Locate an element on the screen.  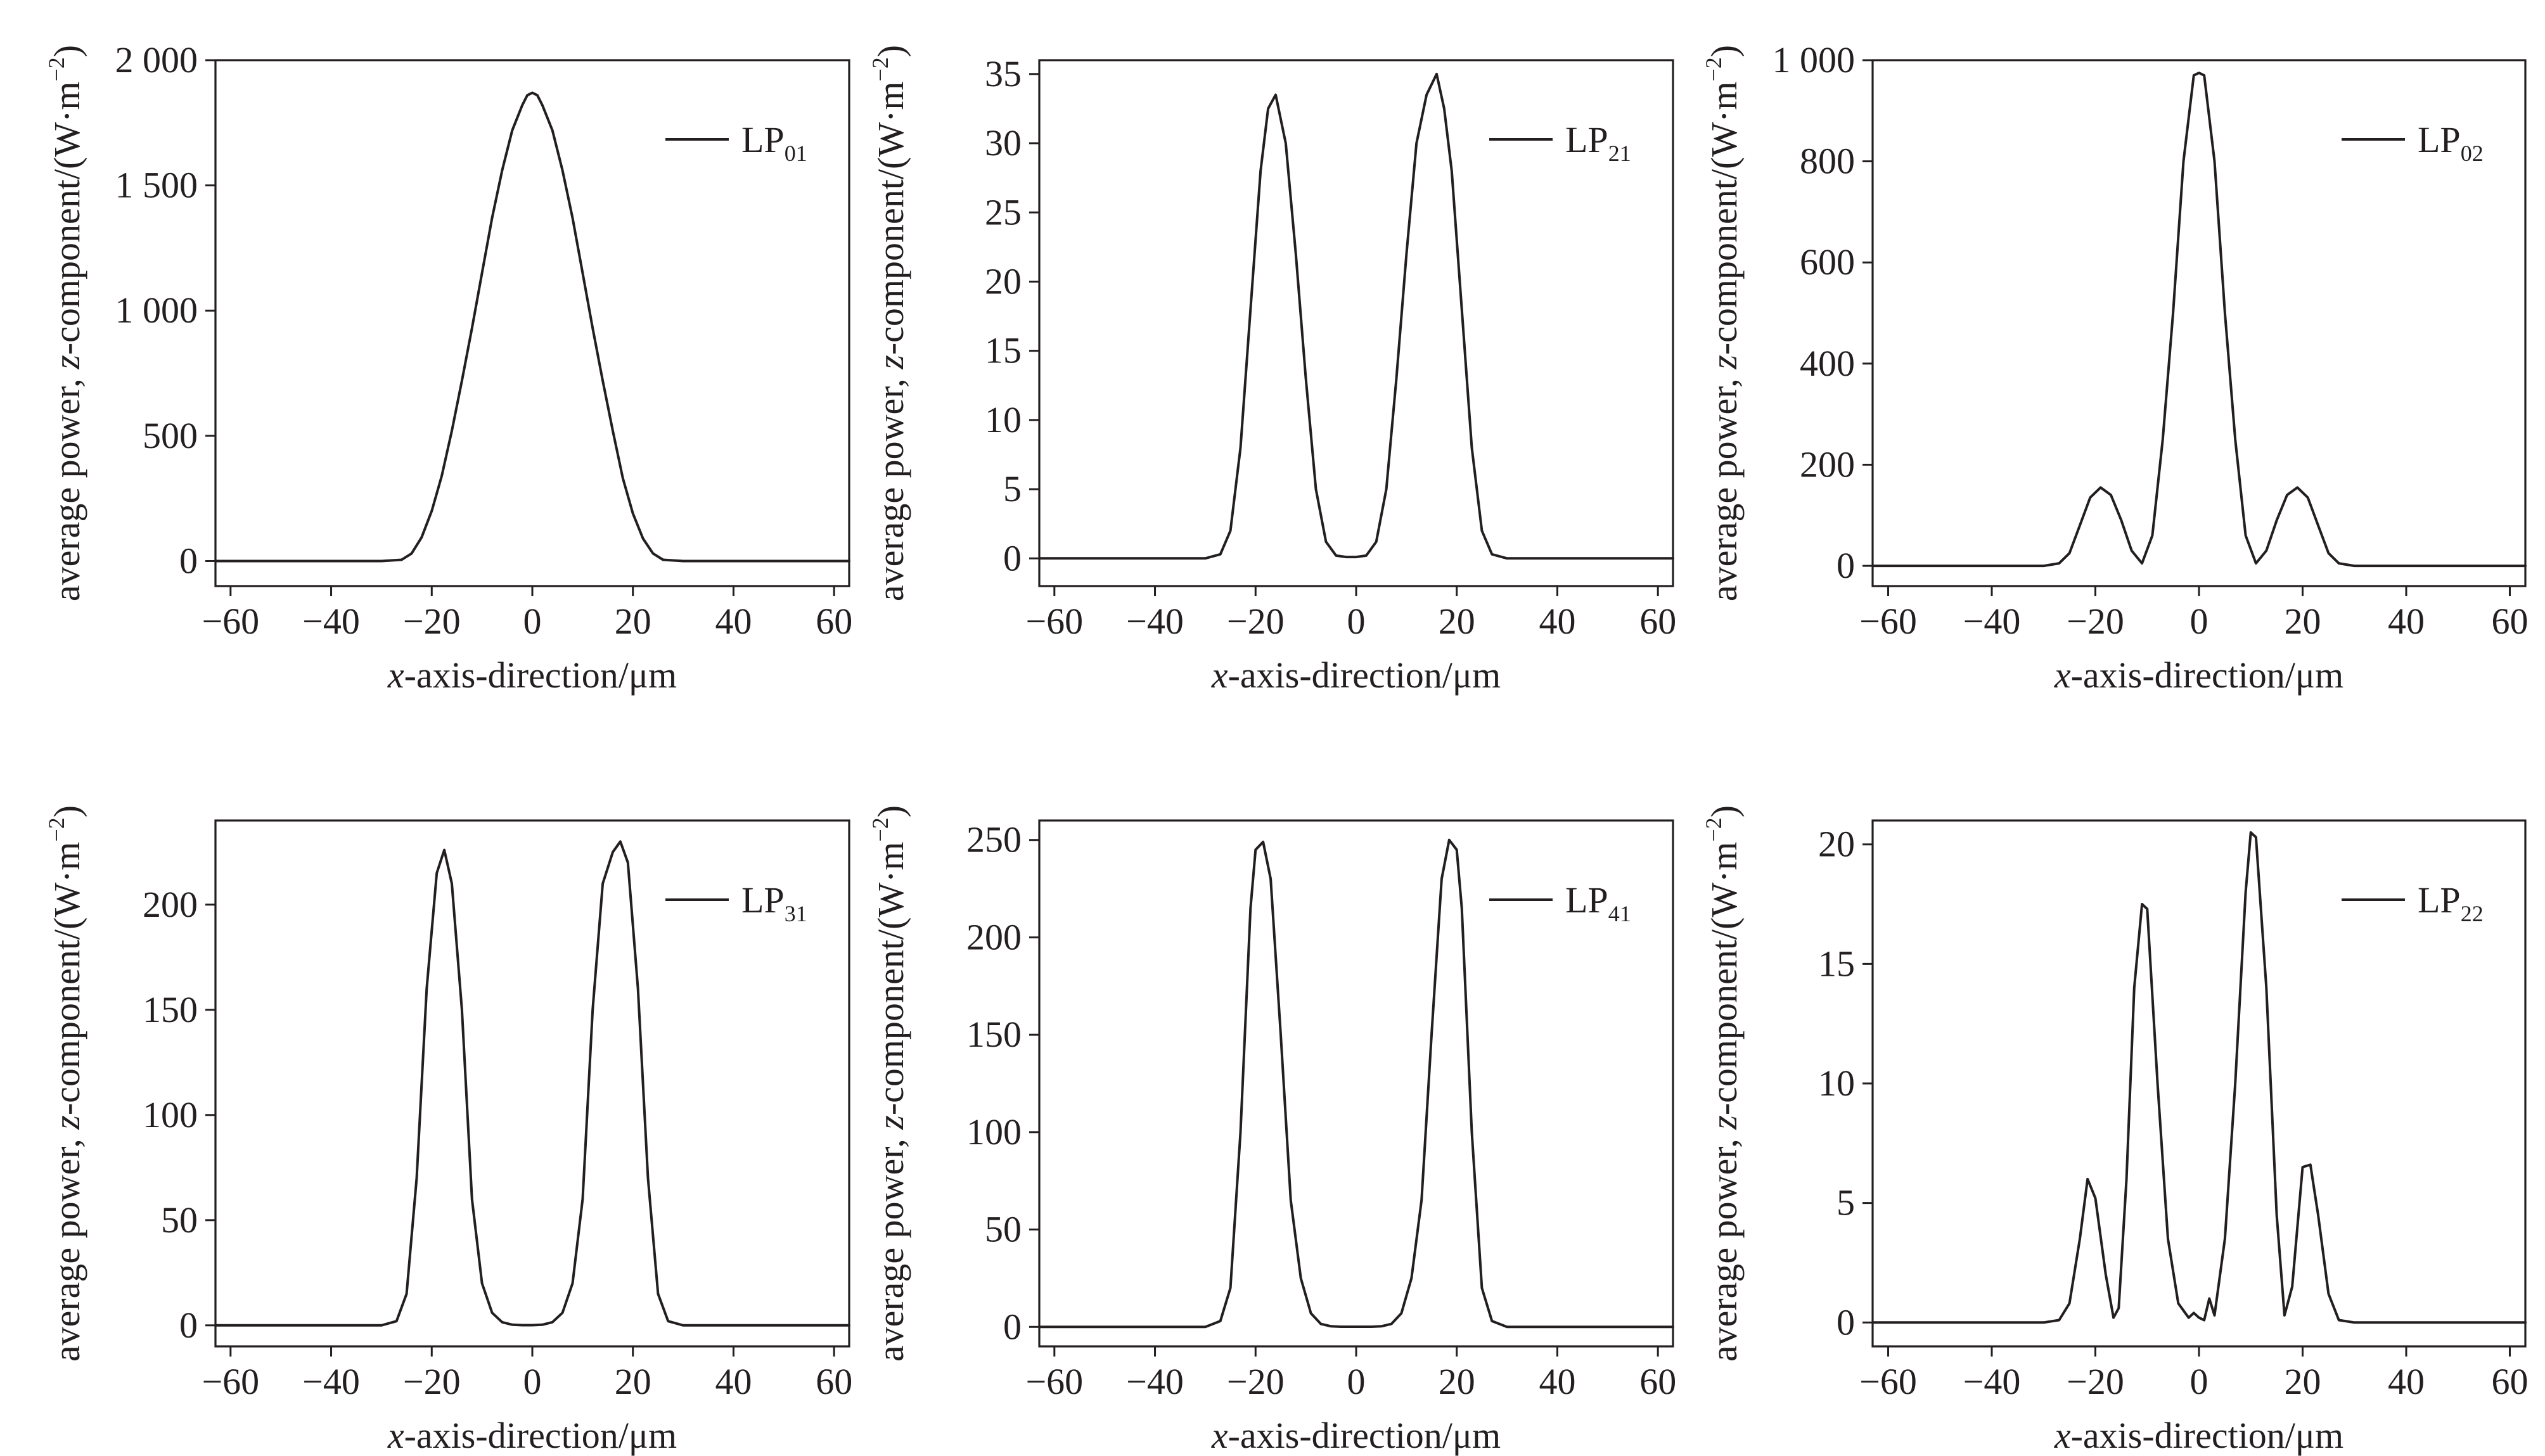
y-tick-label: 1 000 is located at coordinates (157, 310).